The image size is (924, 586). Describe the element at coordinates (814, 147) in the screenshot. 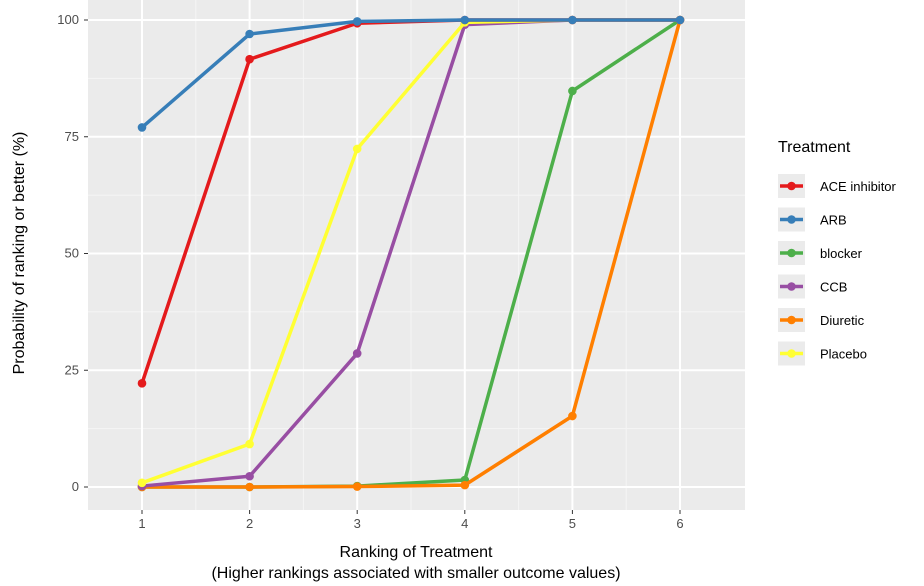

I see `legend-title: Treatment` at that location.